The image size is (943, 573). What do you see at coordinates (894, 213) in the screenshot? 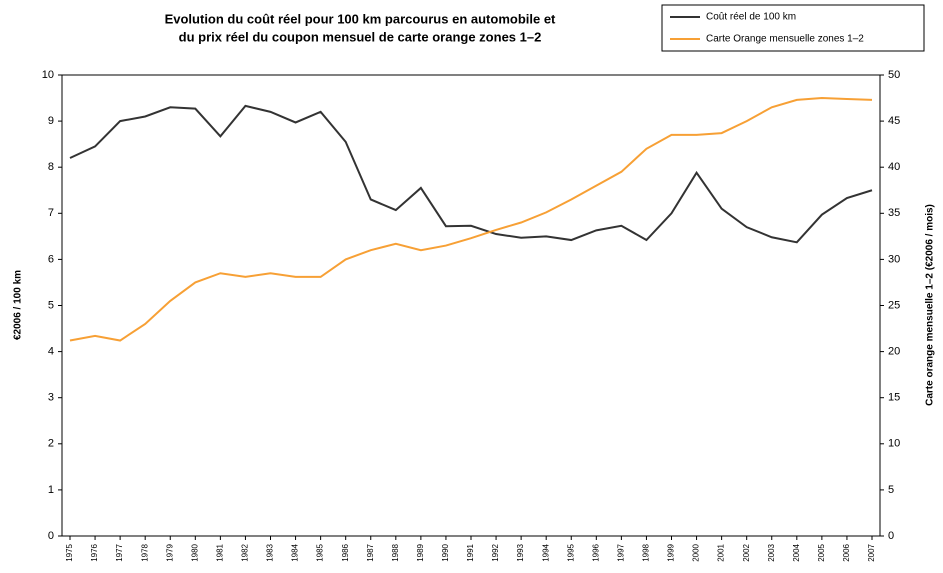
I see `y2-tick-label: 35` at bounding box center [894, 213].